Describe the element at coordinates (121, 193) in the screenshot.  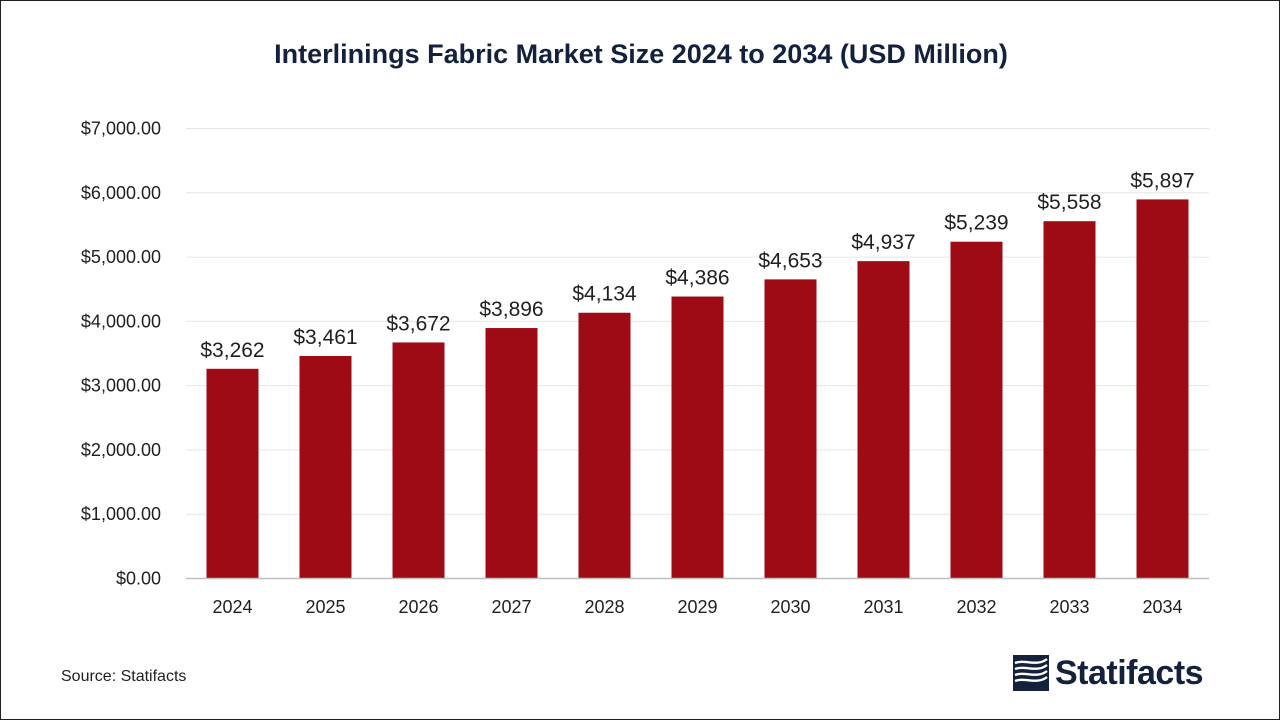
I see `y-tick-label: $6,000.00` at that location.